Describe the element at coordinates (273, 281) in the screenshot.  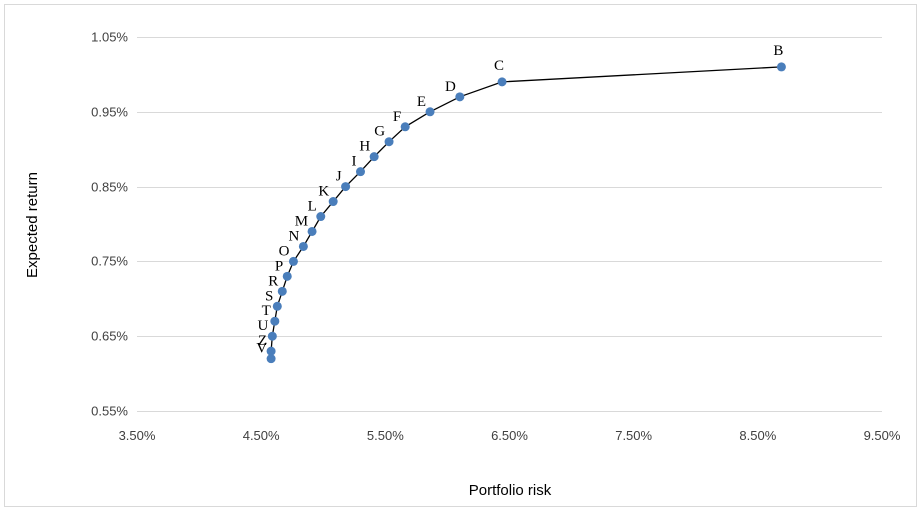
I see `point-label: R` at that location.